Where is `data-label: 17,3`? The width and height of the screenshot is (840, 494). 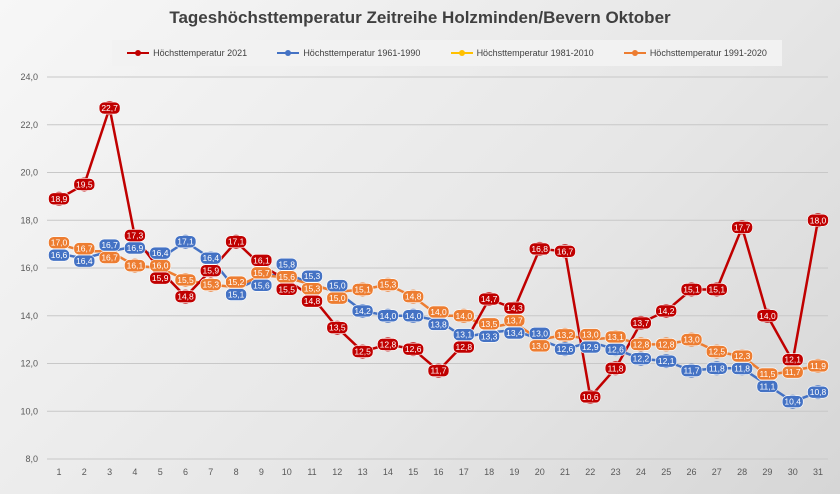 data-label: 17,3 is located at coordinates (135, 235).